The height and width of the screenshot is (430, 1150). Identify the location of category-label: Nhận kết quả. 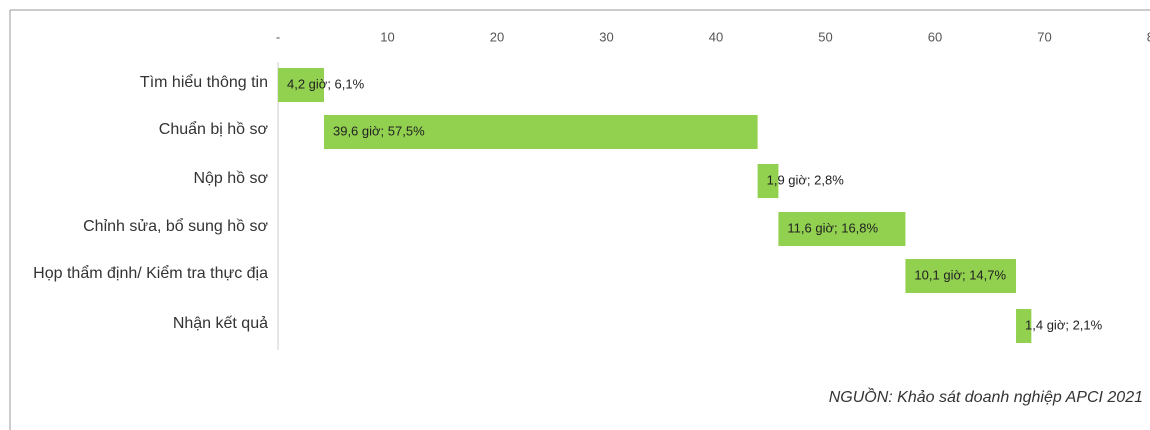
(220, 323).